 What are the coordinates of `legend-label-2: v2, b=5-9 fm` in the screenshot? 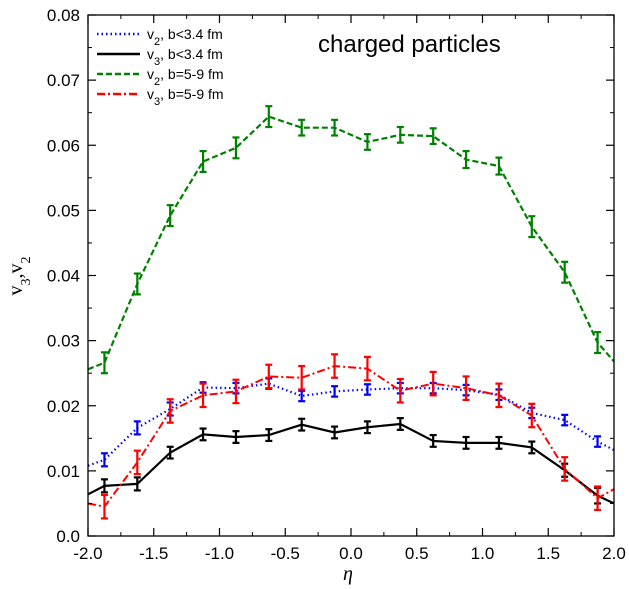 It's located at (185, 77).